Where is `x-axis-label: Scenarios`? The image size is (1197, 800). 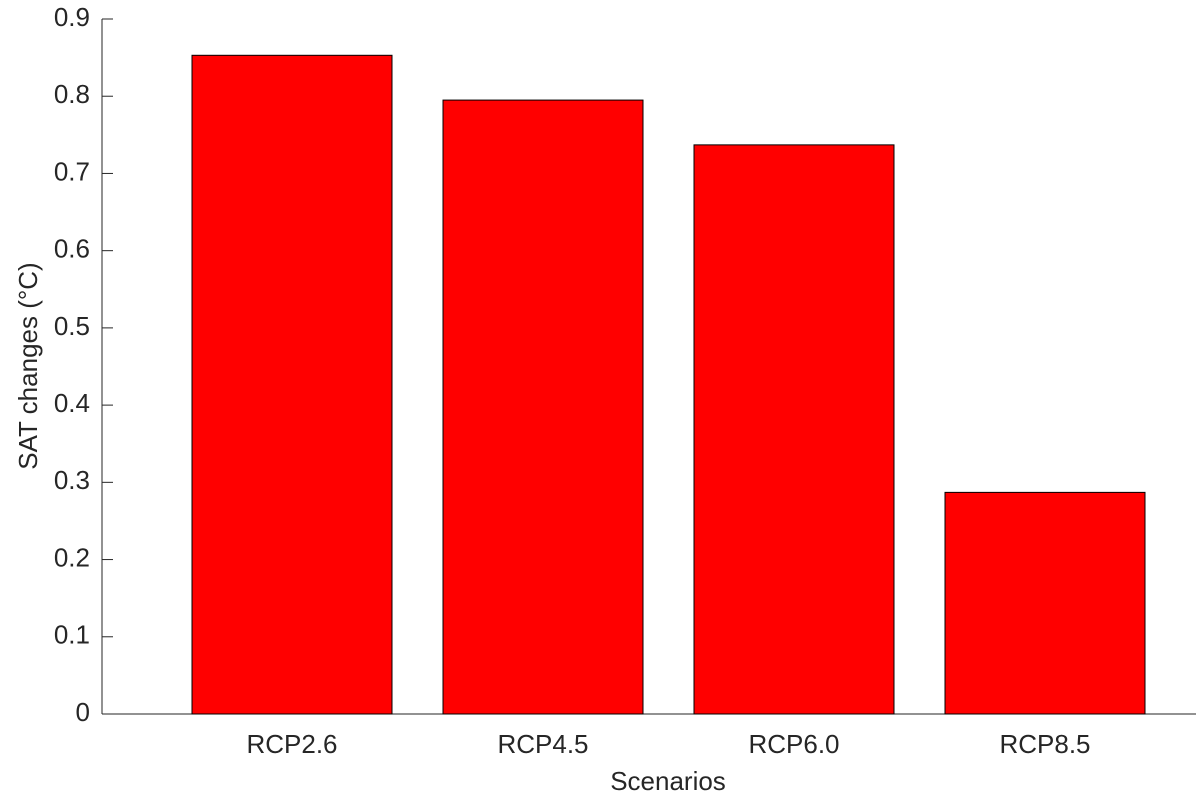
x-axis-label: Scenarios is located at coordinates (668, 781).